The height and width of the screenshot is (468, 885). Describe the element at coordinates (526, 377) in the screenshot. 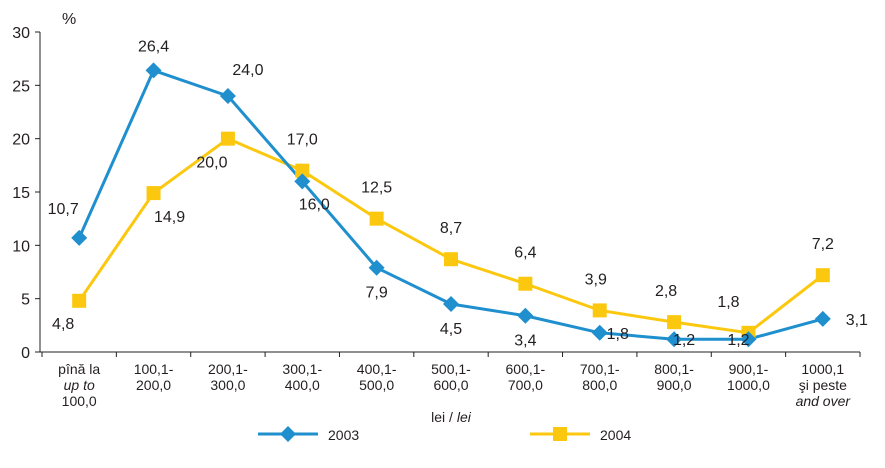

I see `x-tick-label: 600,1-700,0` at that location.